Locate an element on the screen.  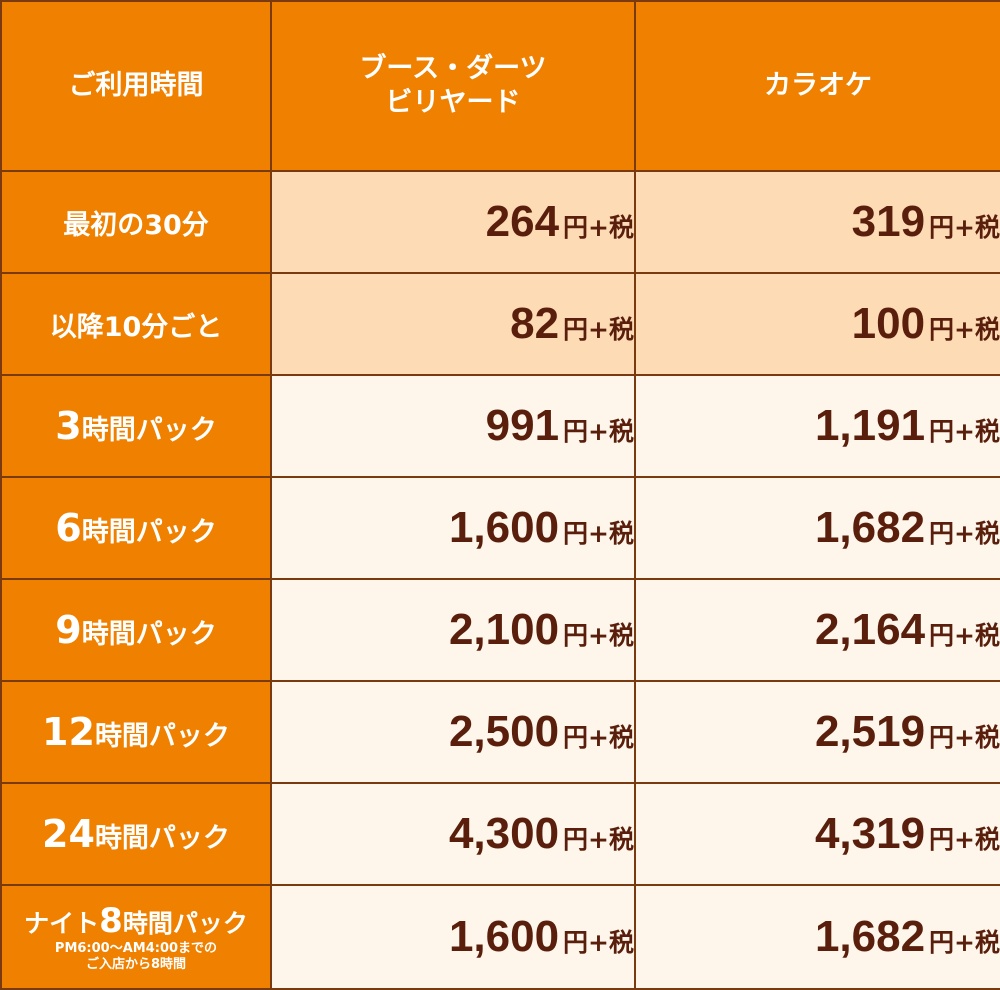
table-row: 12時間パック 2,500 円+税 2,519 円+税 is located at coordinates (500, 732).